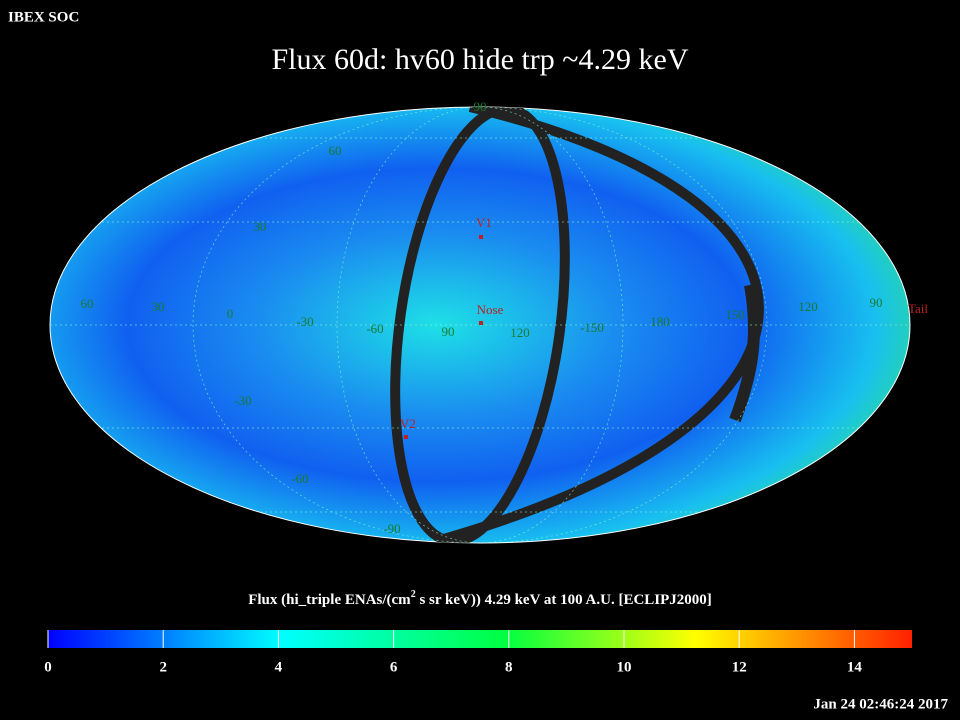 This screenshot has width=960, height=720. Describe the element at coordinates (48, 667) in the screenshot. I see `colorbar-tick-label: 0` at that location.